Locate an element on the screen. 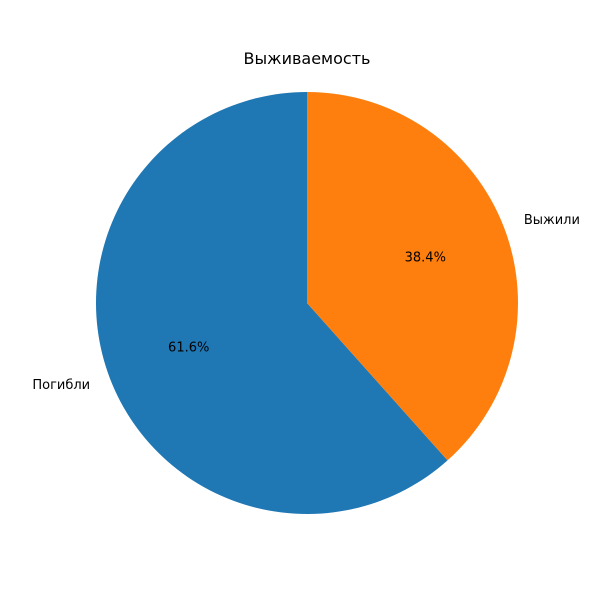 This screenshot has width=600, height=600. slice-label: Погибли is located at coordinates (61, 385).